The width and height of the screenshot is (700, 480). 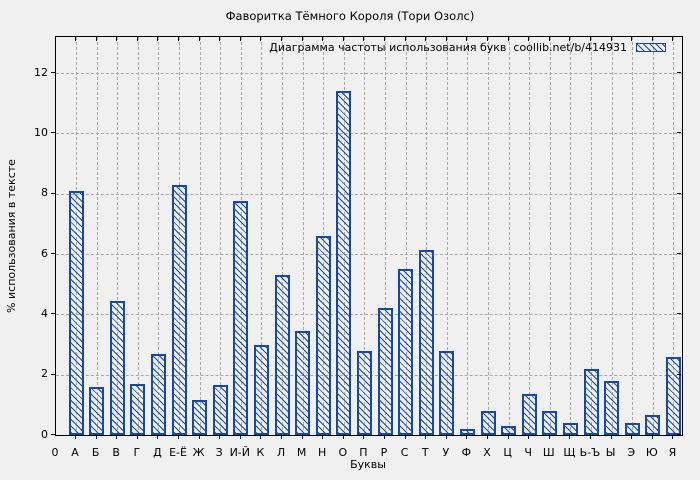 I want to click on bar-Т, so click(x=426, y=342).